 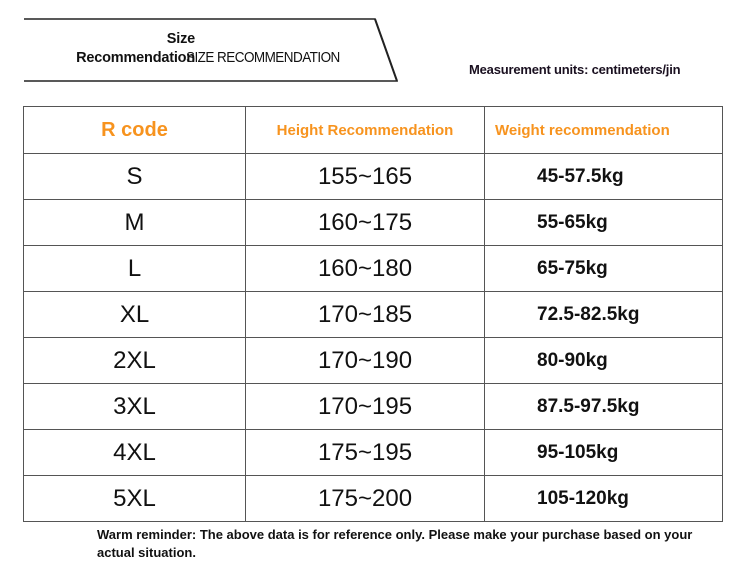 I want to click on banner-shape, so click(x=211, y=50).